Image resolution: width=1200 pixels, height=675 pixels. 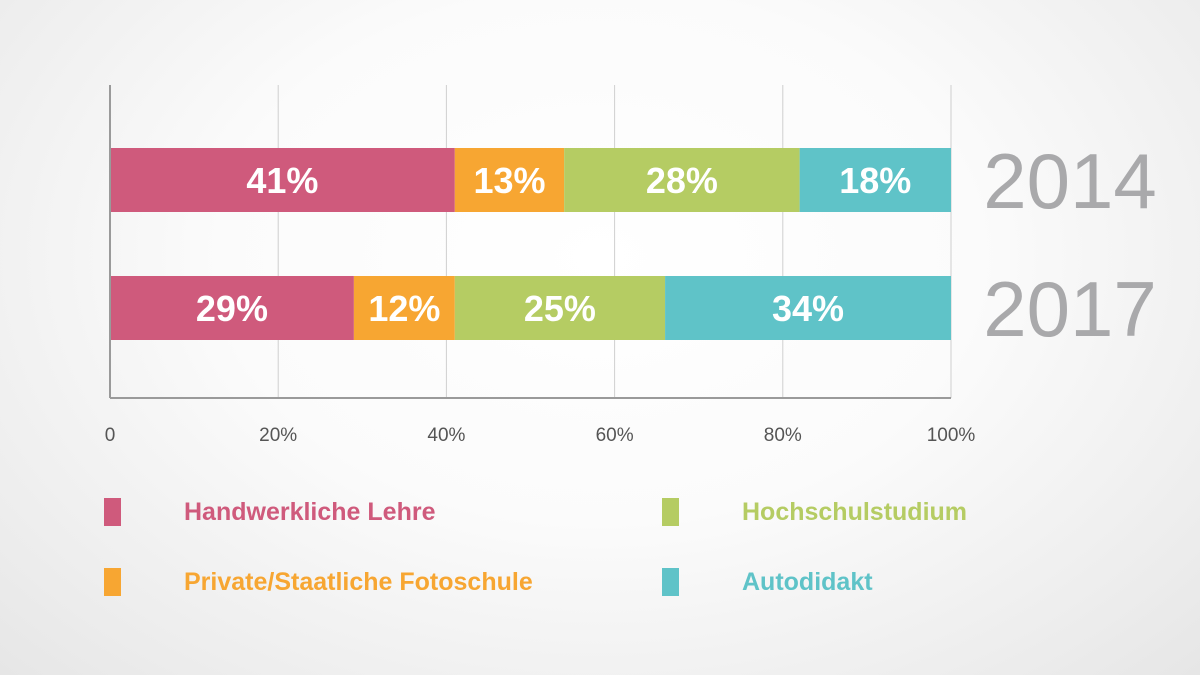 I want to click on bar-label-2014-autodidakt: 18%, so click(x=875, y=180).